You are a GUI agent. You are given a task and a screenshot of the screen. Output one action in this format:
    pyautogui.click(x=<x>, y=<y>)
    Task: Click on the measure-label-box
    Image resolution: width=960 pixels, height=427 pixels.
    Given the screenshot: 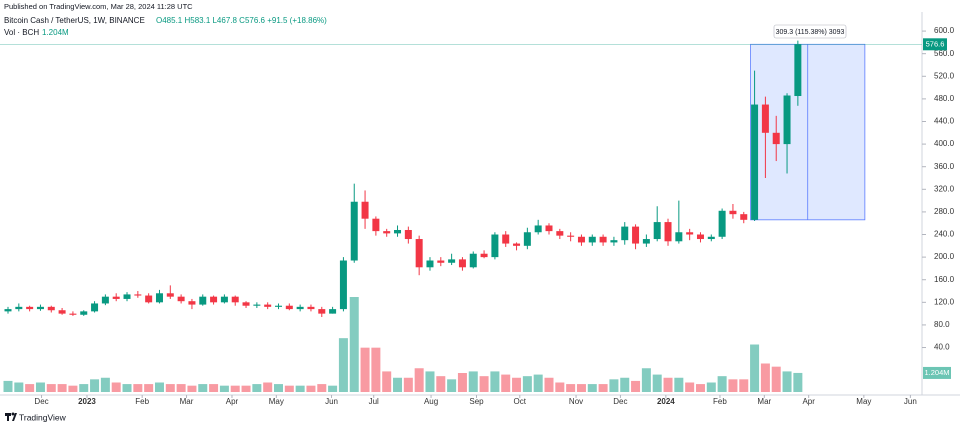 What is the action you would take?
    pyautogui.click(x=810, y=31)
    